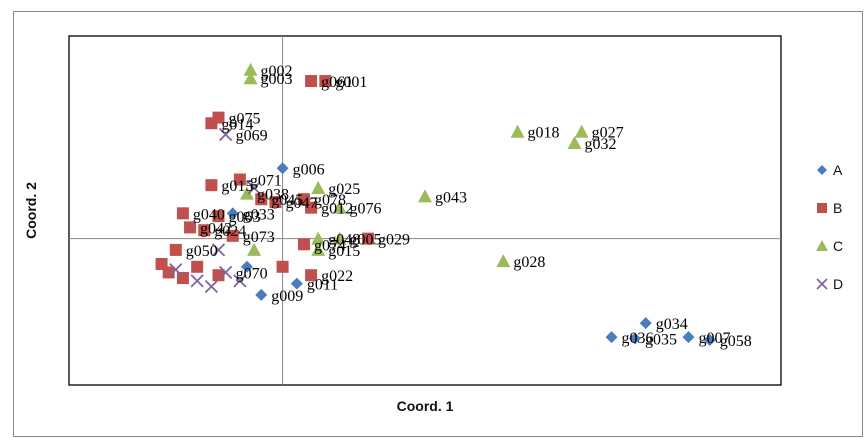  I want to click on point-label: g022, so click(337, 276).